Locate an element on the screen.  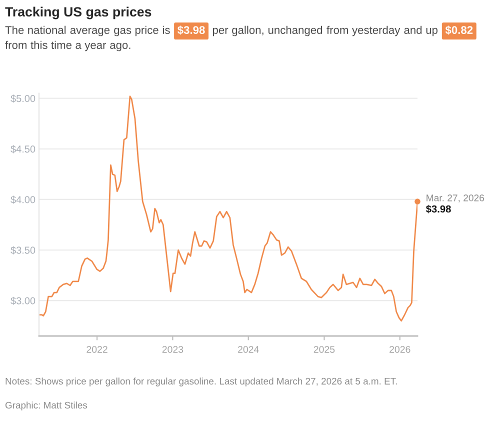
text: Notes: Shows price per gallon for regular gasoline. Last updated March 27, 2026 at 5 a.m. ET. is located at coordinates (201, 382).